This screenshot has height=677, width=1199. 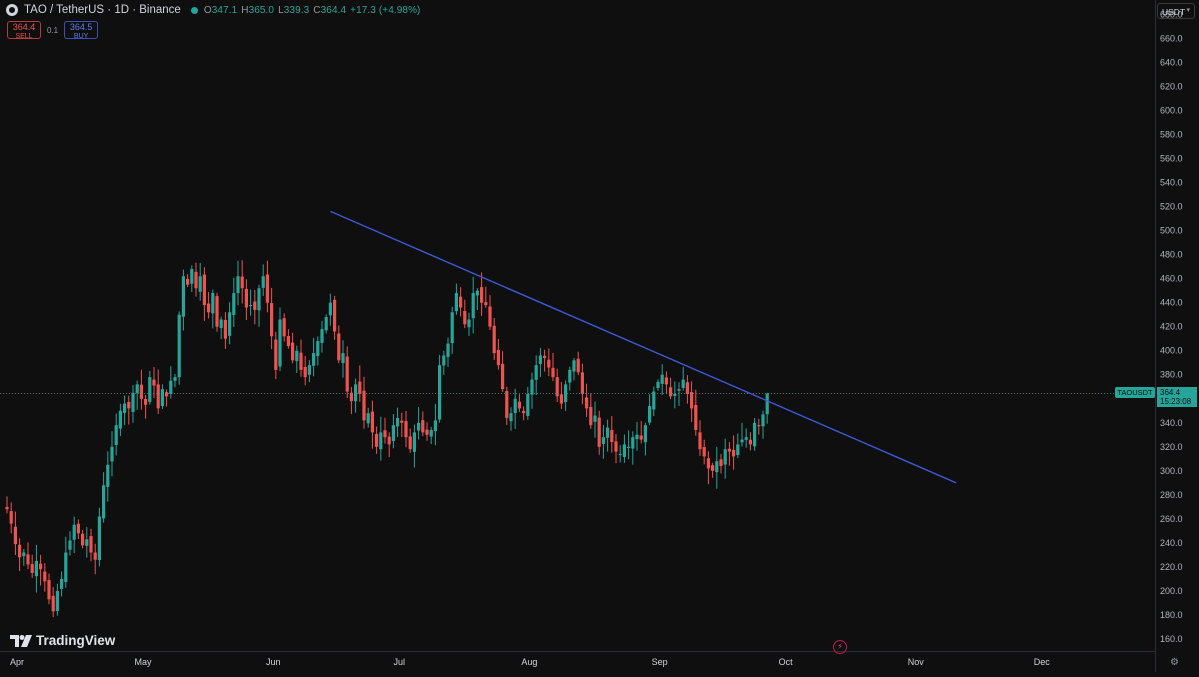 What do you see at coordinates (17, 662) in the screenshot?
I see `time-tick-label: Apr` at bounding box center [17, 662].